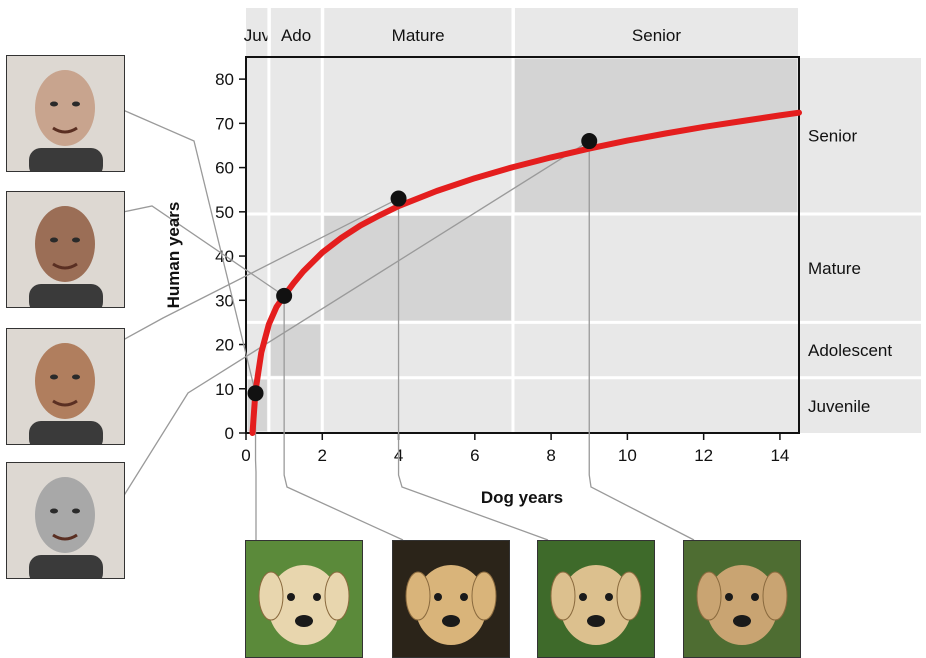 This screenshot has height=658, width=926. What do you see at coordinates (224, 345) in the screenshot?
I see `y-tick-label: 20` at bounding box center [224, 345].